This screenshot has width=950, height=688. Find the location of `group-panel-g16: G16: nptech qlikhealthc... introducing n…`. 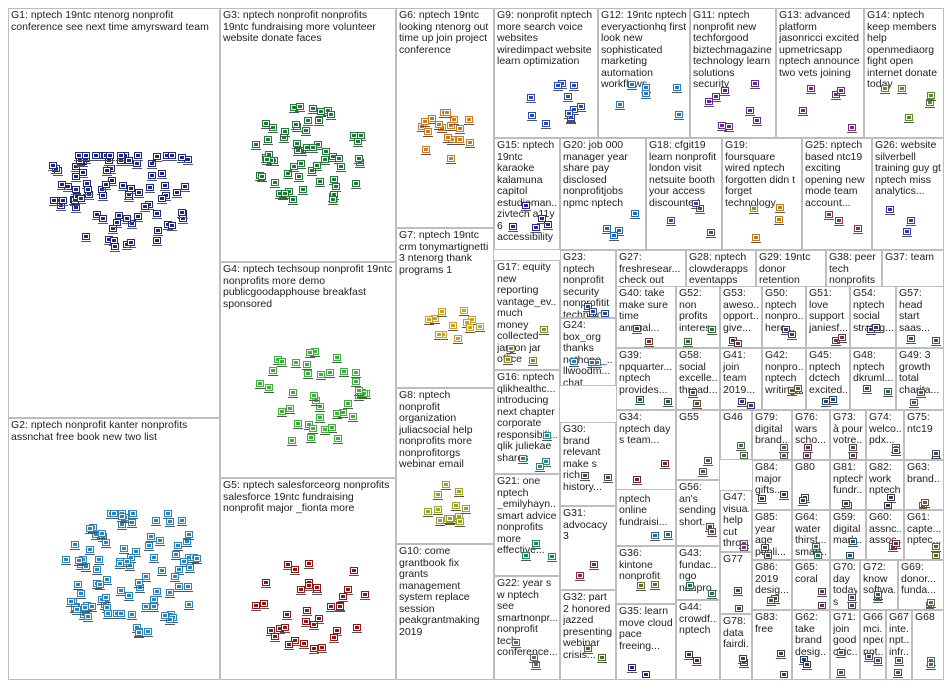

group-panel-g16: G16: nptech qlikhealthc... introducing n… is located at coordinates (527, 422).